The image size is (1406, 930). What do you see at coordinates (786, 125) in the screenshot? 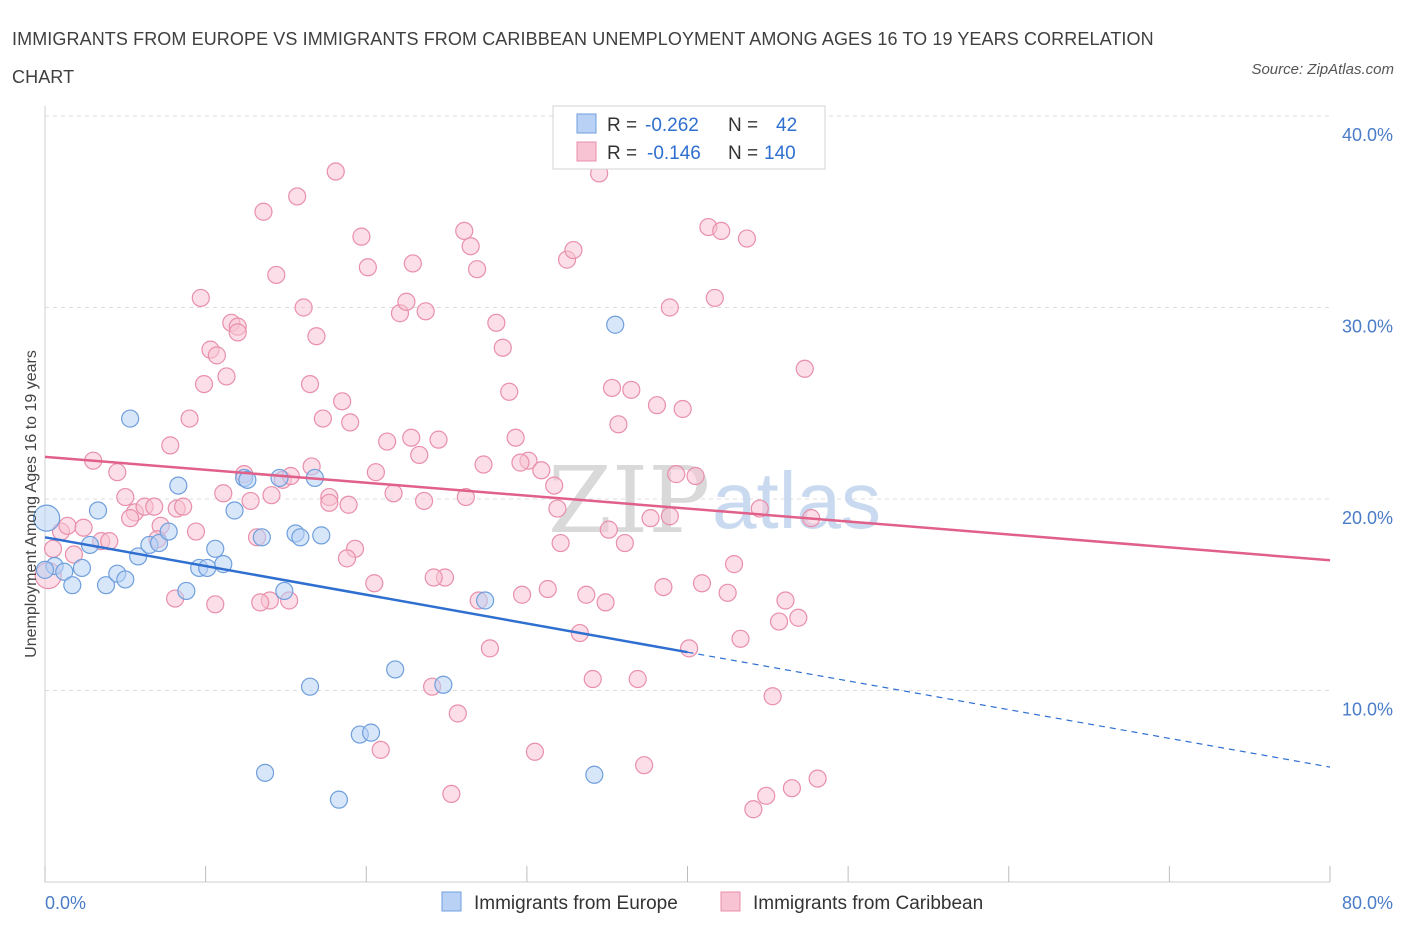
I see `legend-n-value: 42` at bounding box center [786, 125].